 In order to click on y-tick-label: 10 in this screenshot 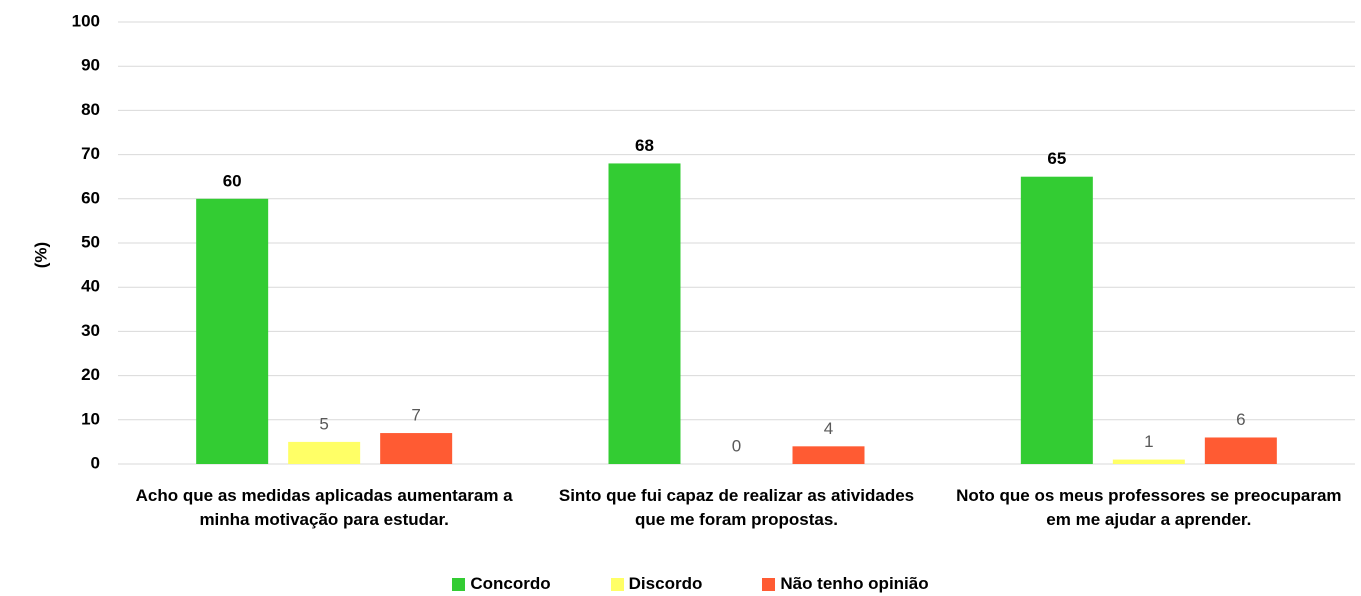, I will do `click(90, 418)`.